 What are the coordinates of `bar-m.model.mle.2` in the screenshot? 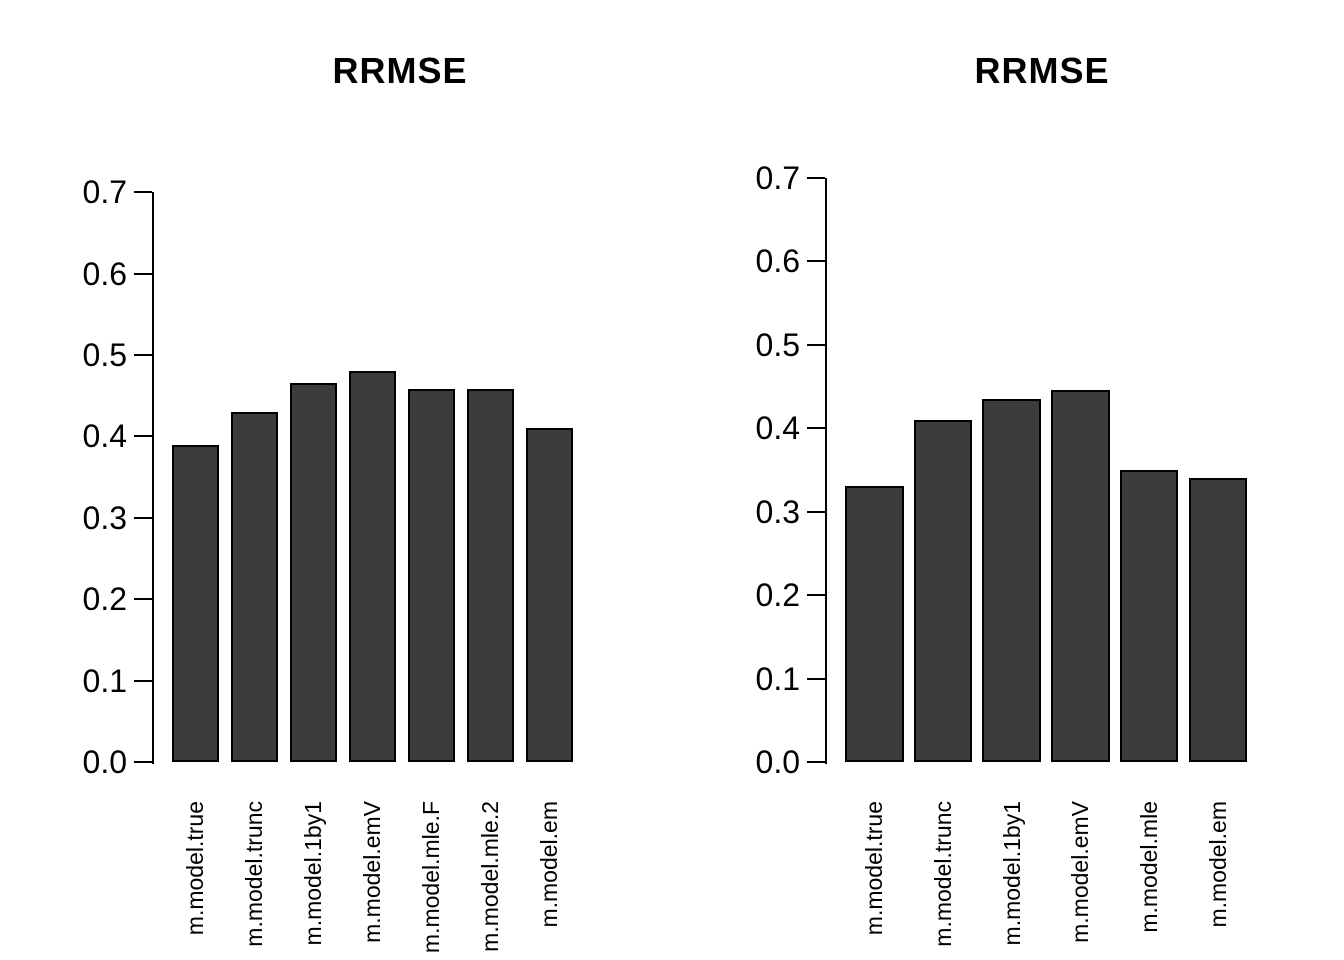 It's located at (490, 575).